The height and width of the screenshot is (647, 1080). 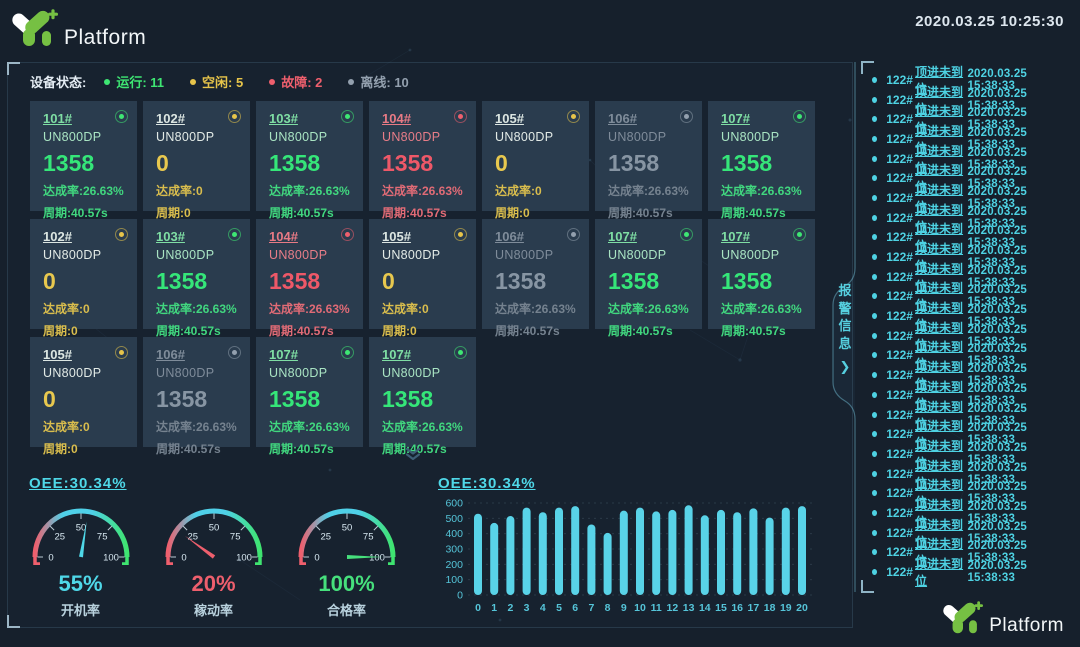 What do you see at coordinates (13, 621) in the screenshot?
I see `panel-corner` at bounding box center [13, 621].